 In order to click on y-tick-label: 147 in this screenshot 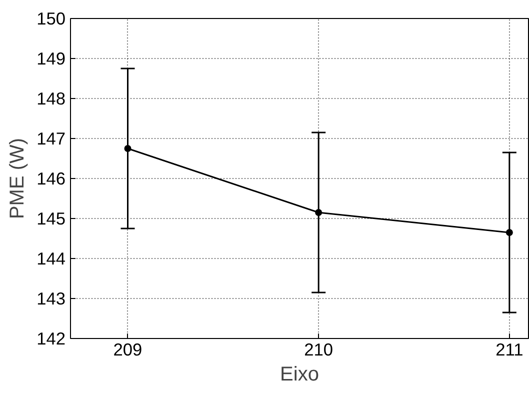, I will do `click(51, 138)`.